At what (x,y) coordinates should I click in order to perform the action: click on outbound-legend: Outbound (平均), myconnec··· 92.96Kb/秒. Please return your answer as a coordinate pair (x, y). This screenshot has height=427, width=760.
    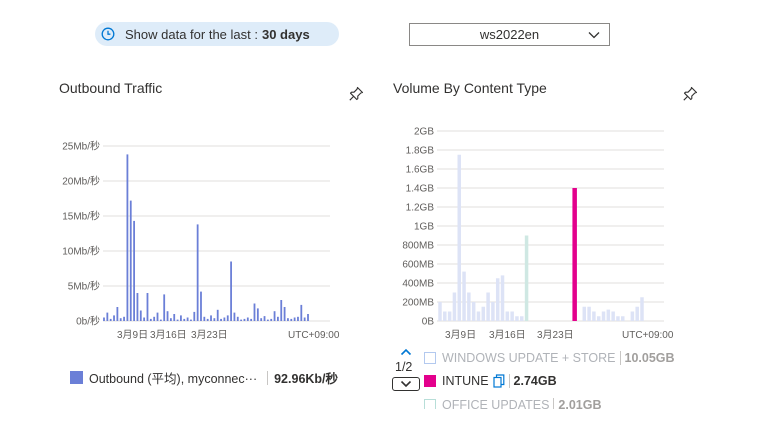
    Looking at the image, I should click on (204, 377).